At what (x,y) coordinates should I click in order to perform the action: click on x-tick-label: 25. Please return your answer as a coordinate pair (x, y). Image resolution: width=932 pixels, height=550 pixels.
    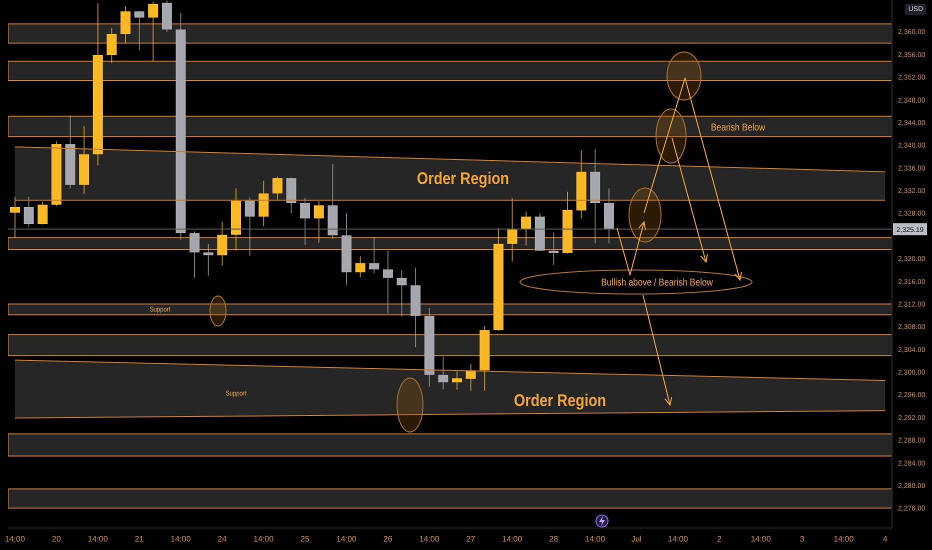
    Looking at the image, I should click on (305, 539).